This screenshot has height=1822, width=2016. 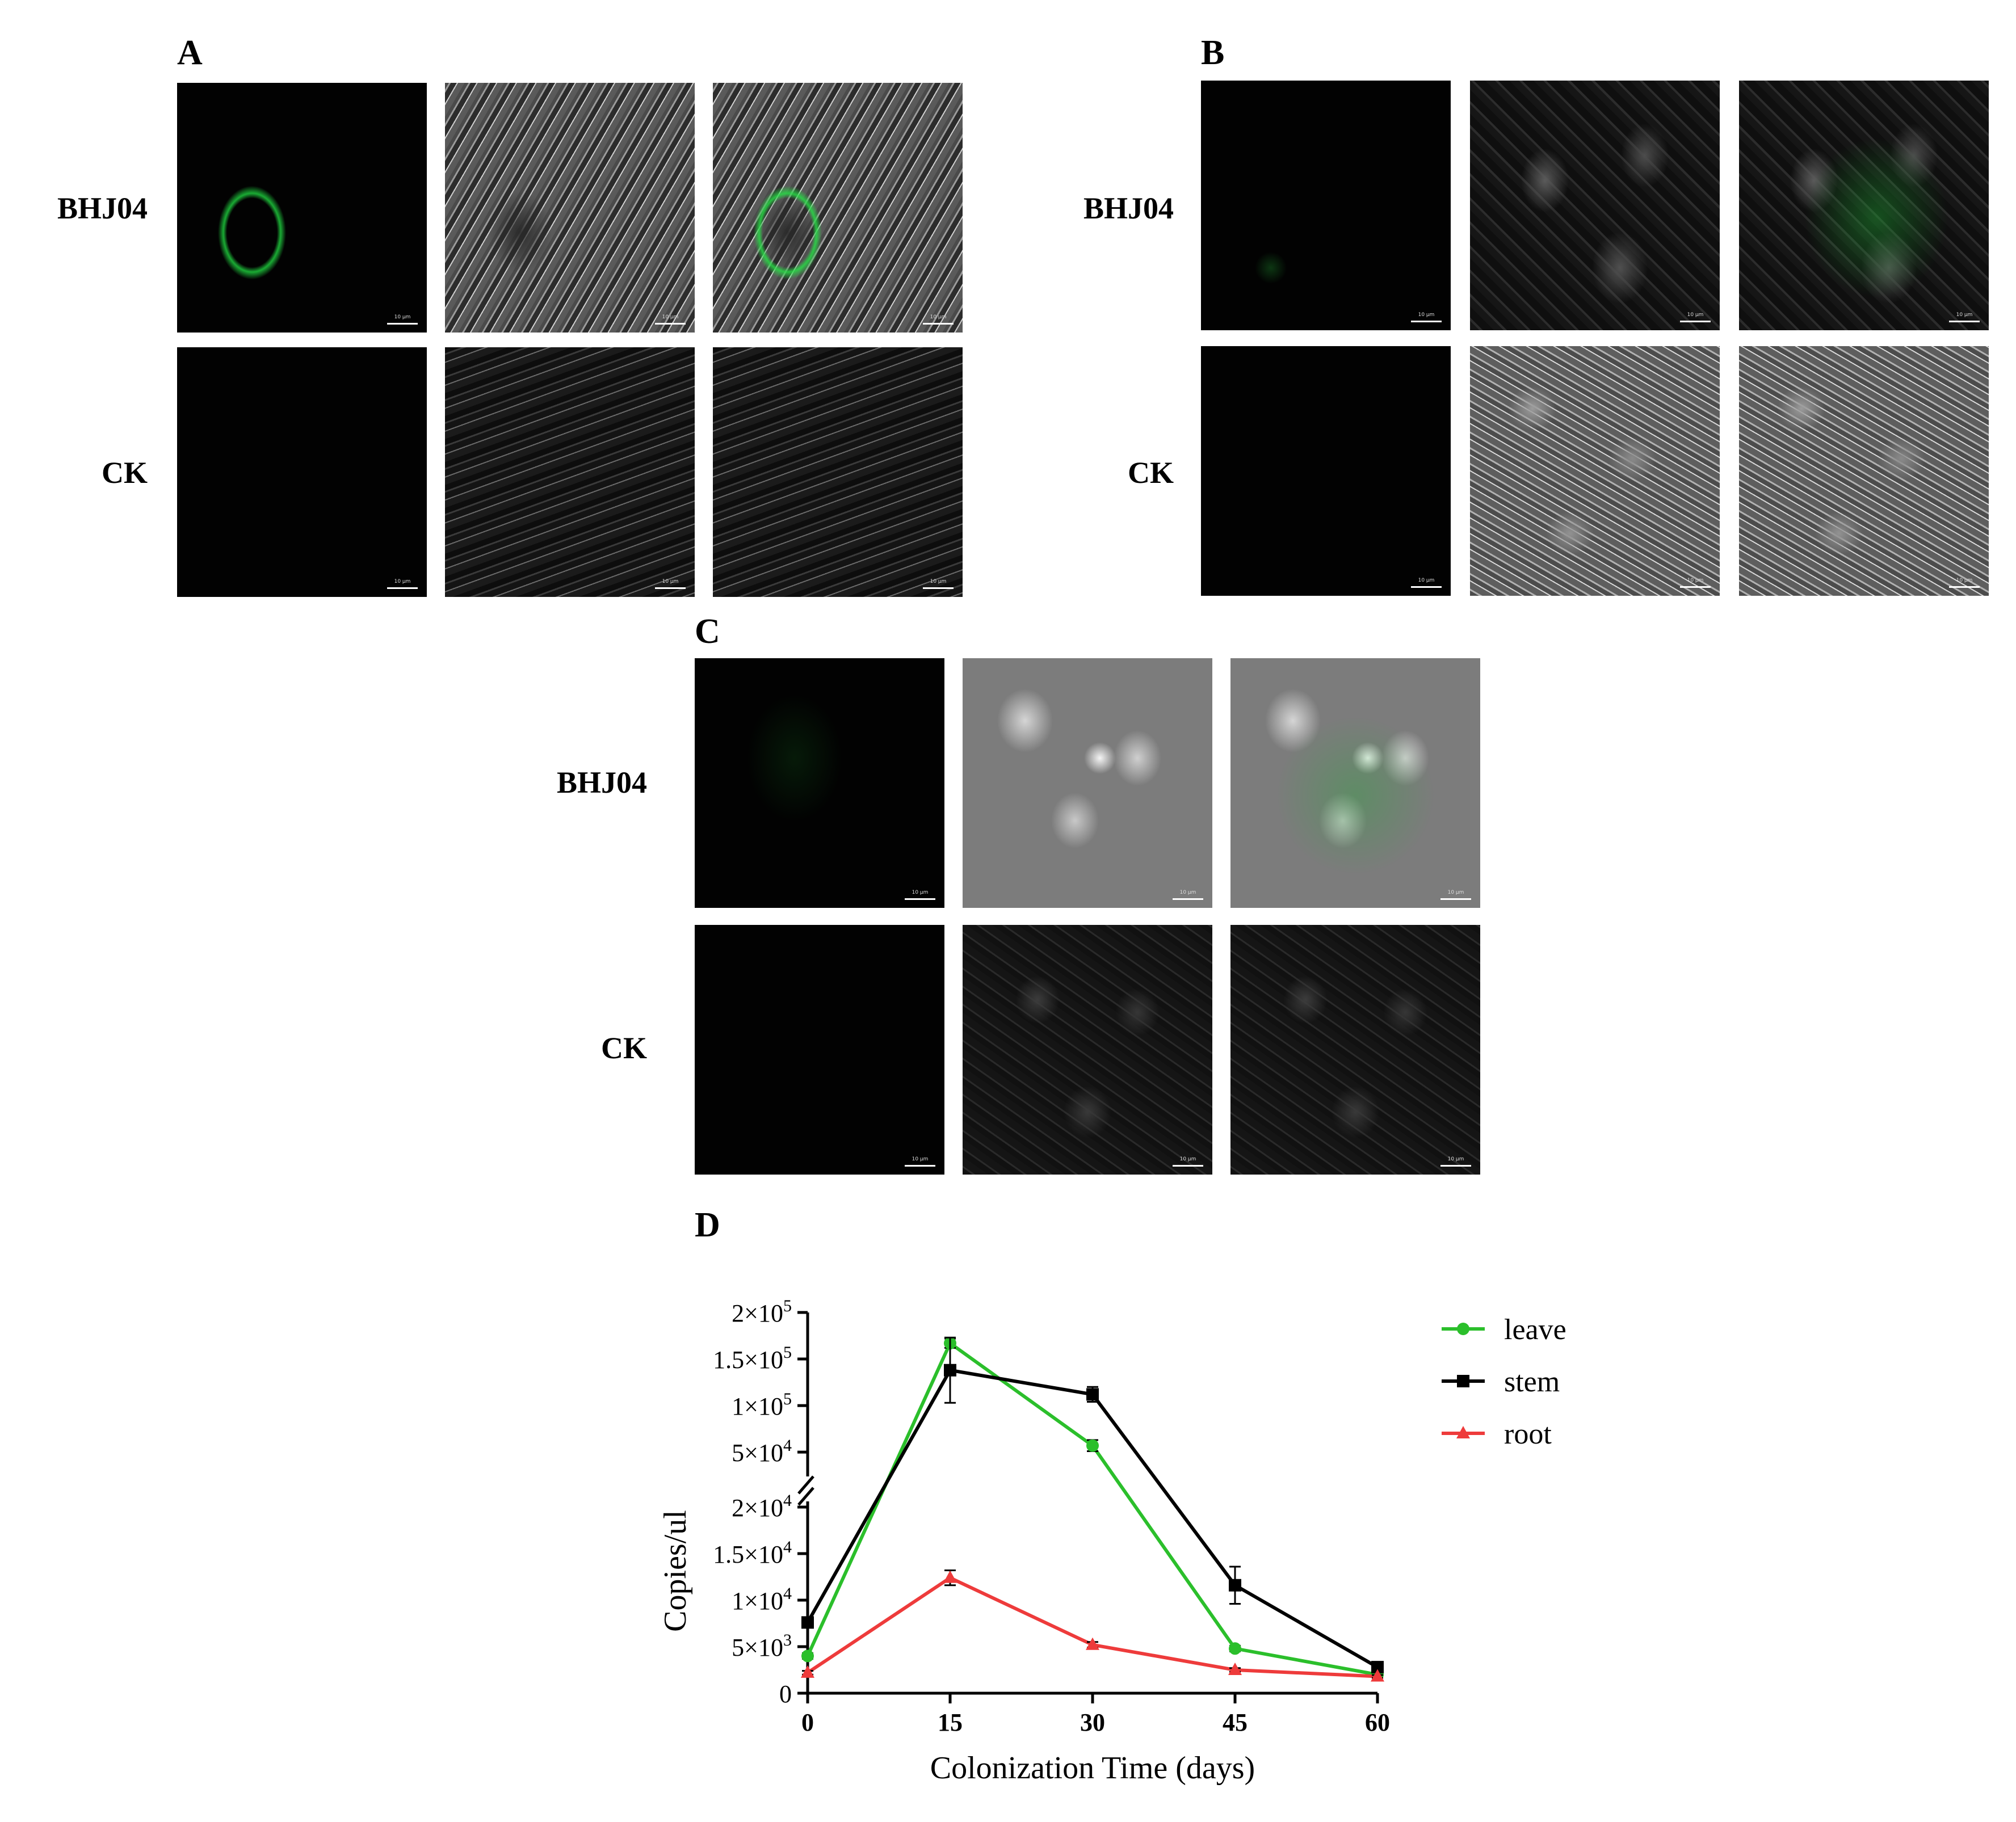 What do you see at coordinates (819, 1050) in the screenshot?
I see `panel-c-ck-fluorescence-image: 10 μm` at bounding box center [819, 1050].